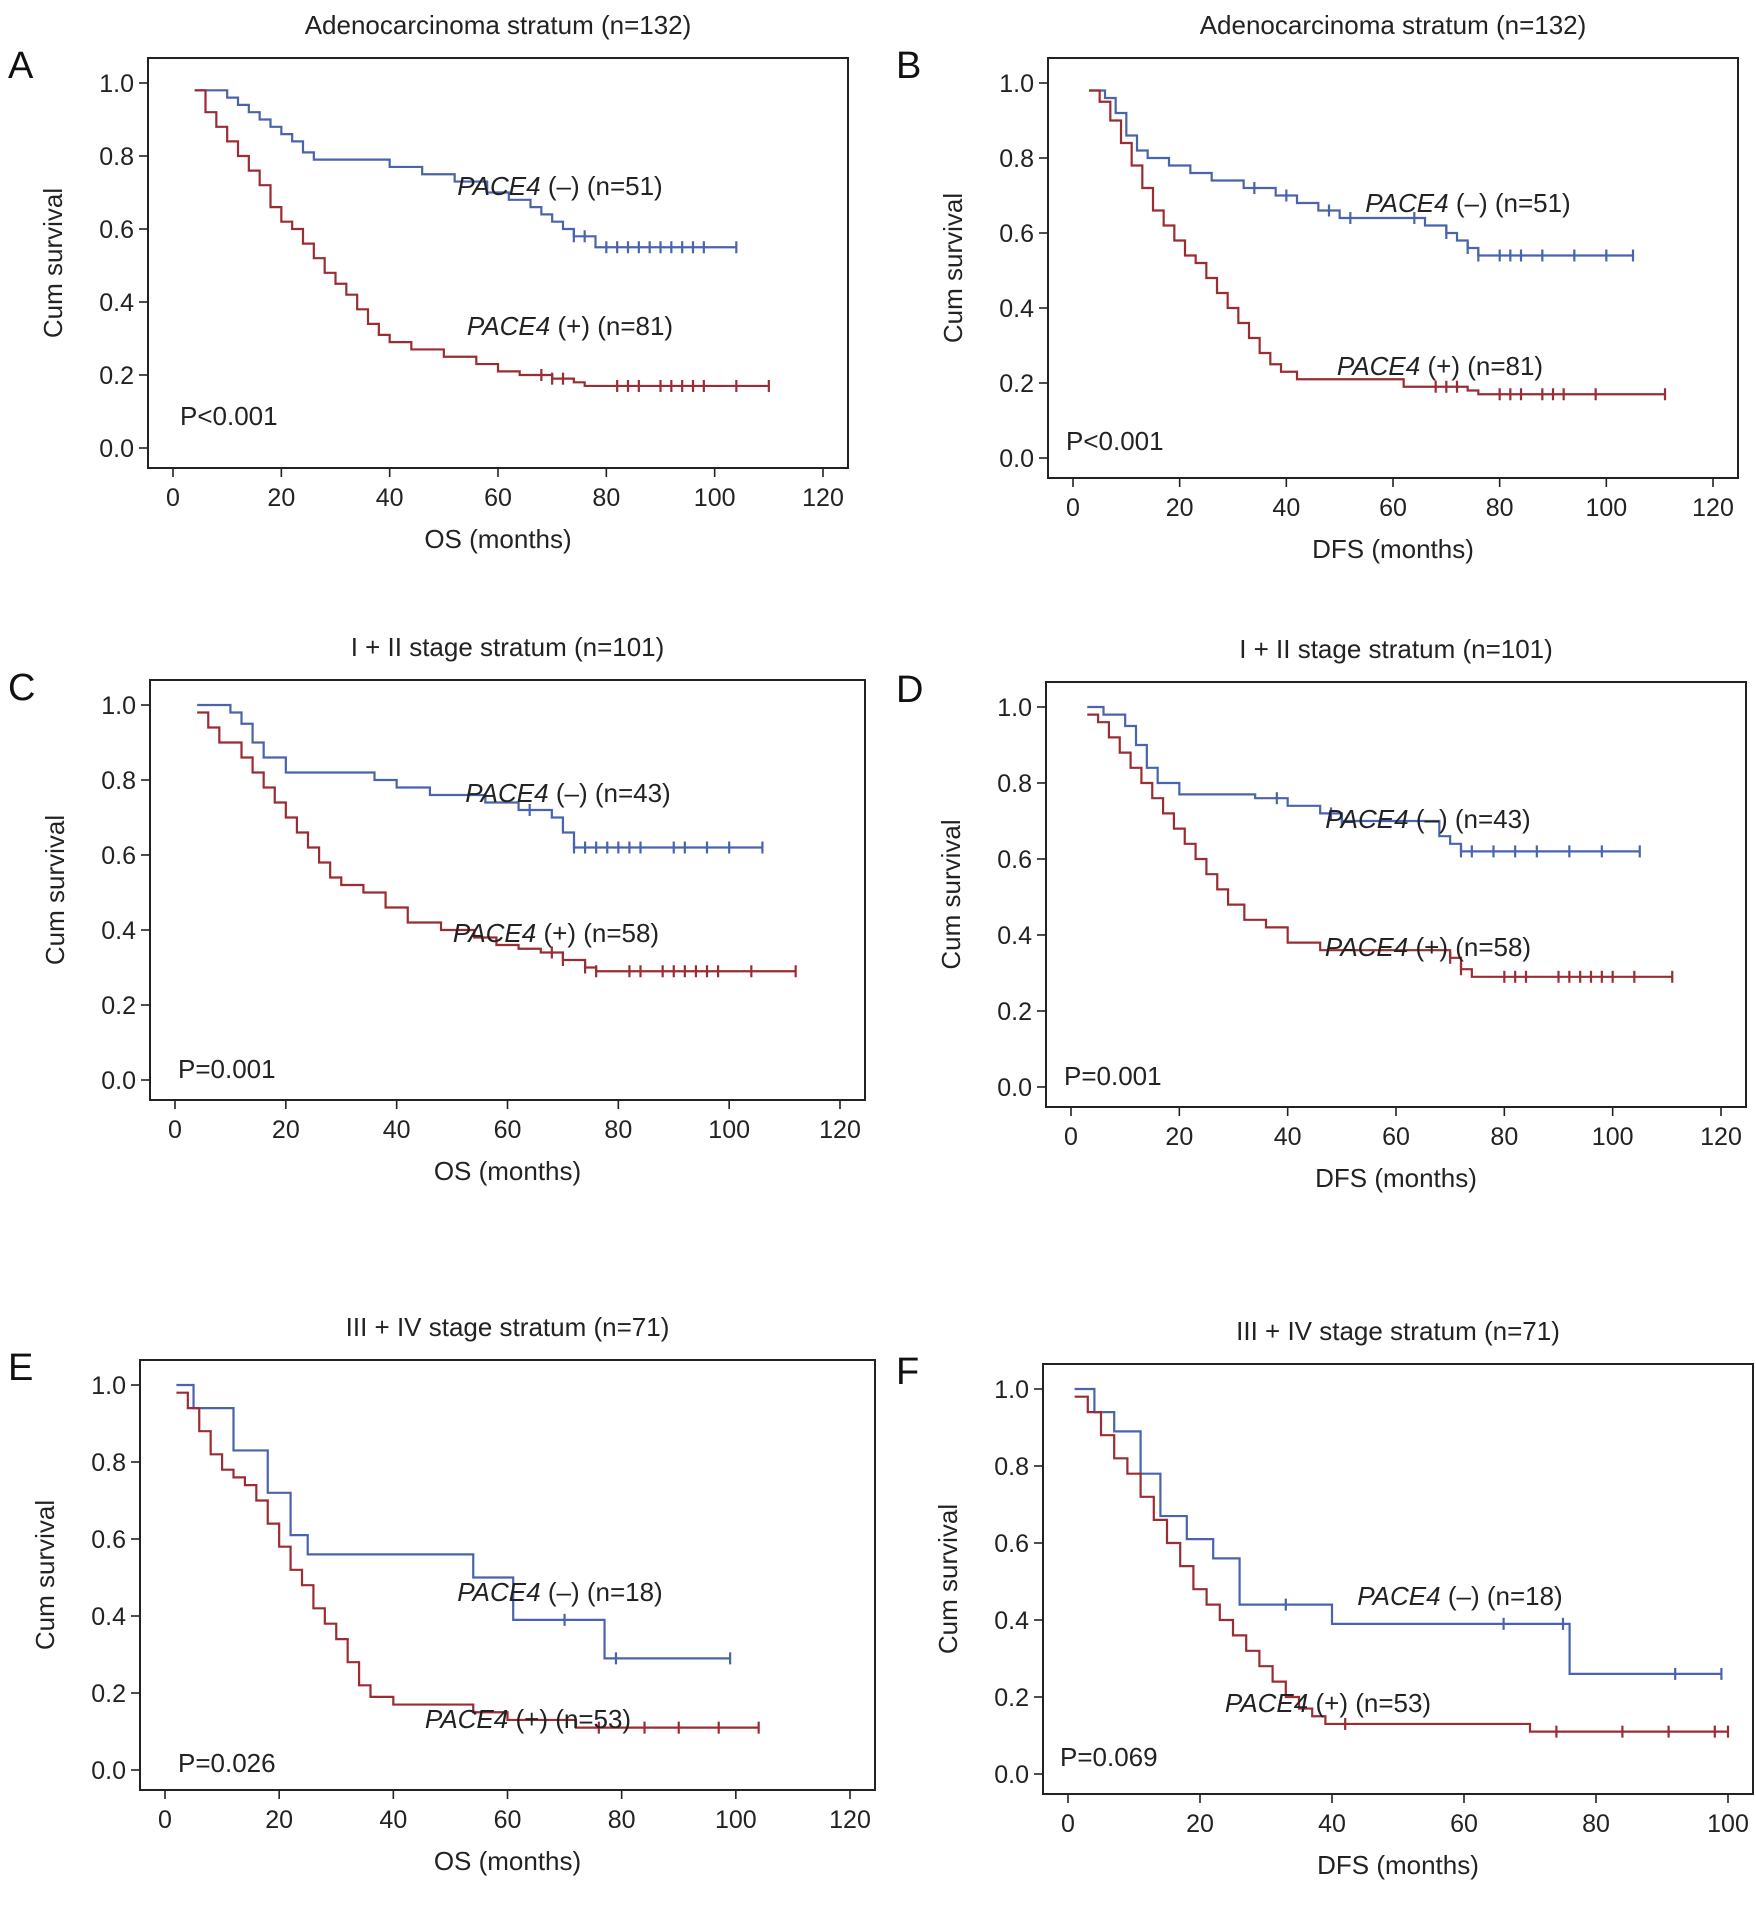  Describe the element at coordinates (907, 1372) in the screenshot. I see `panel-letter: F` at that location.